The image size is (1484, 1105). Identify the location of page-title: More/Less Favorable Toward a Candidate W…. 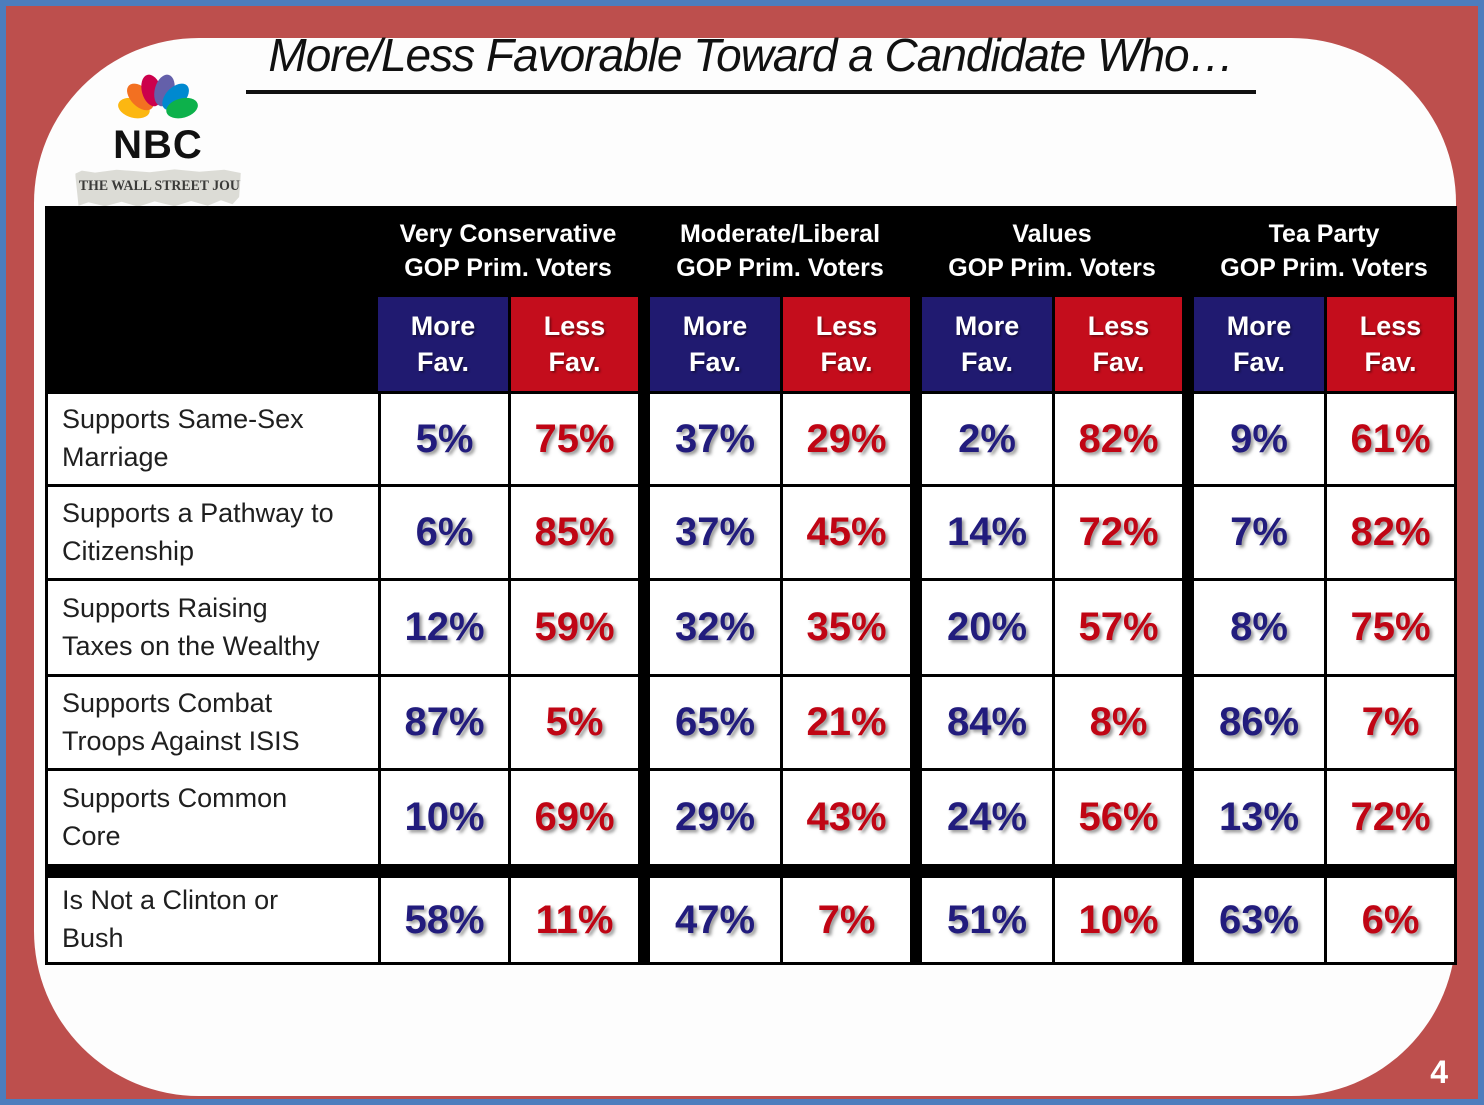
(751, 61).